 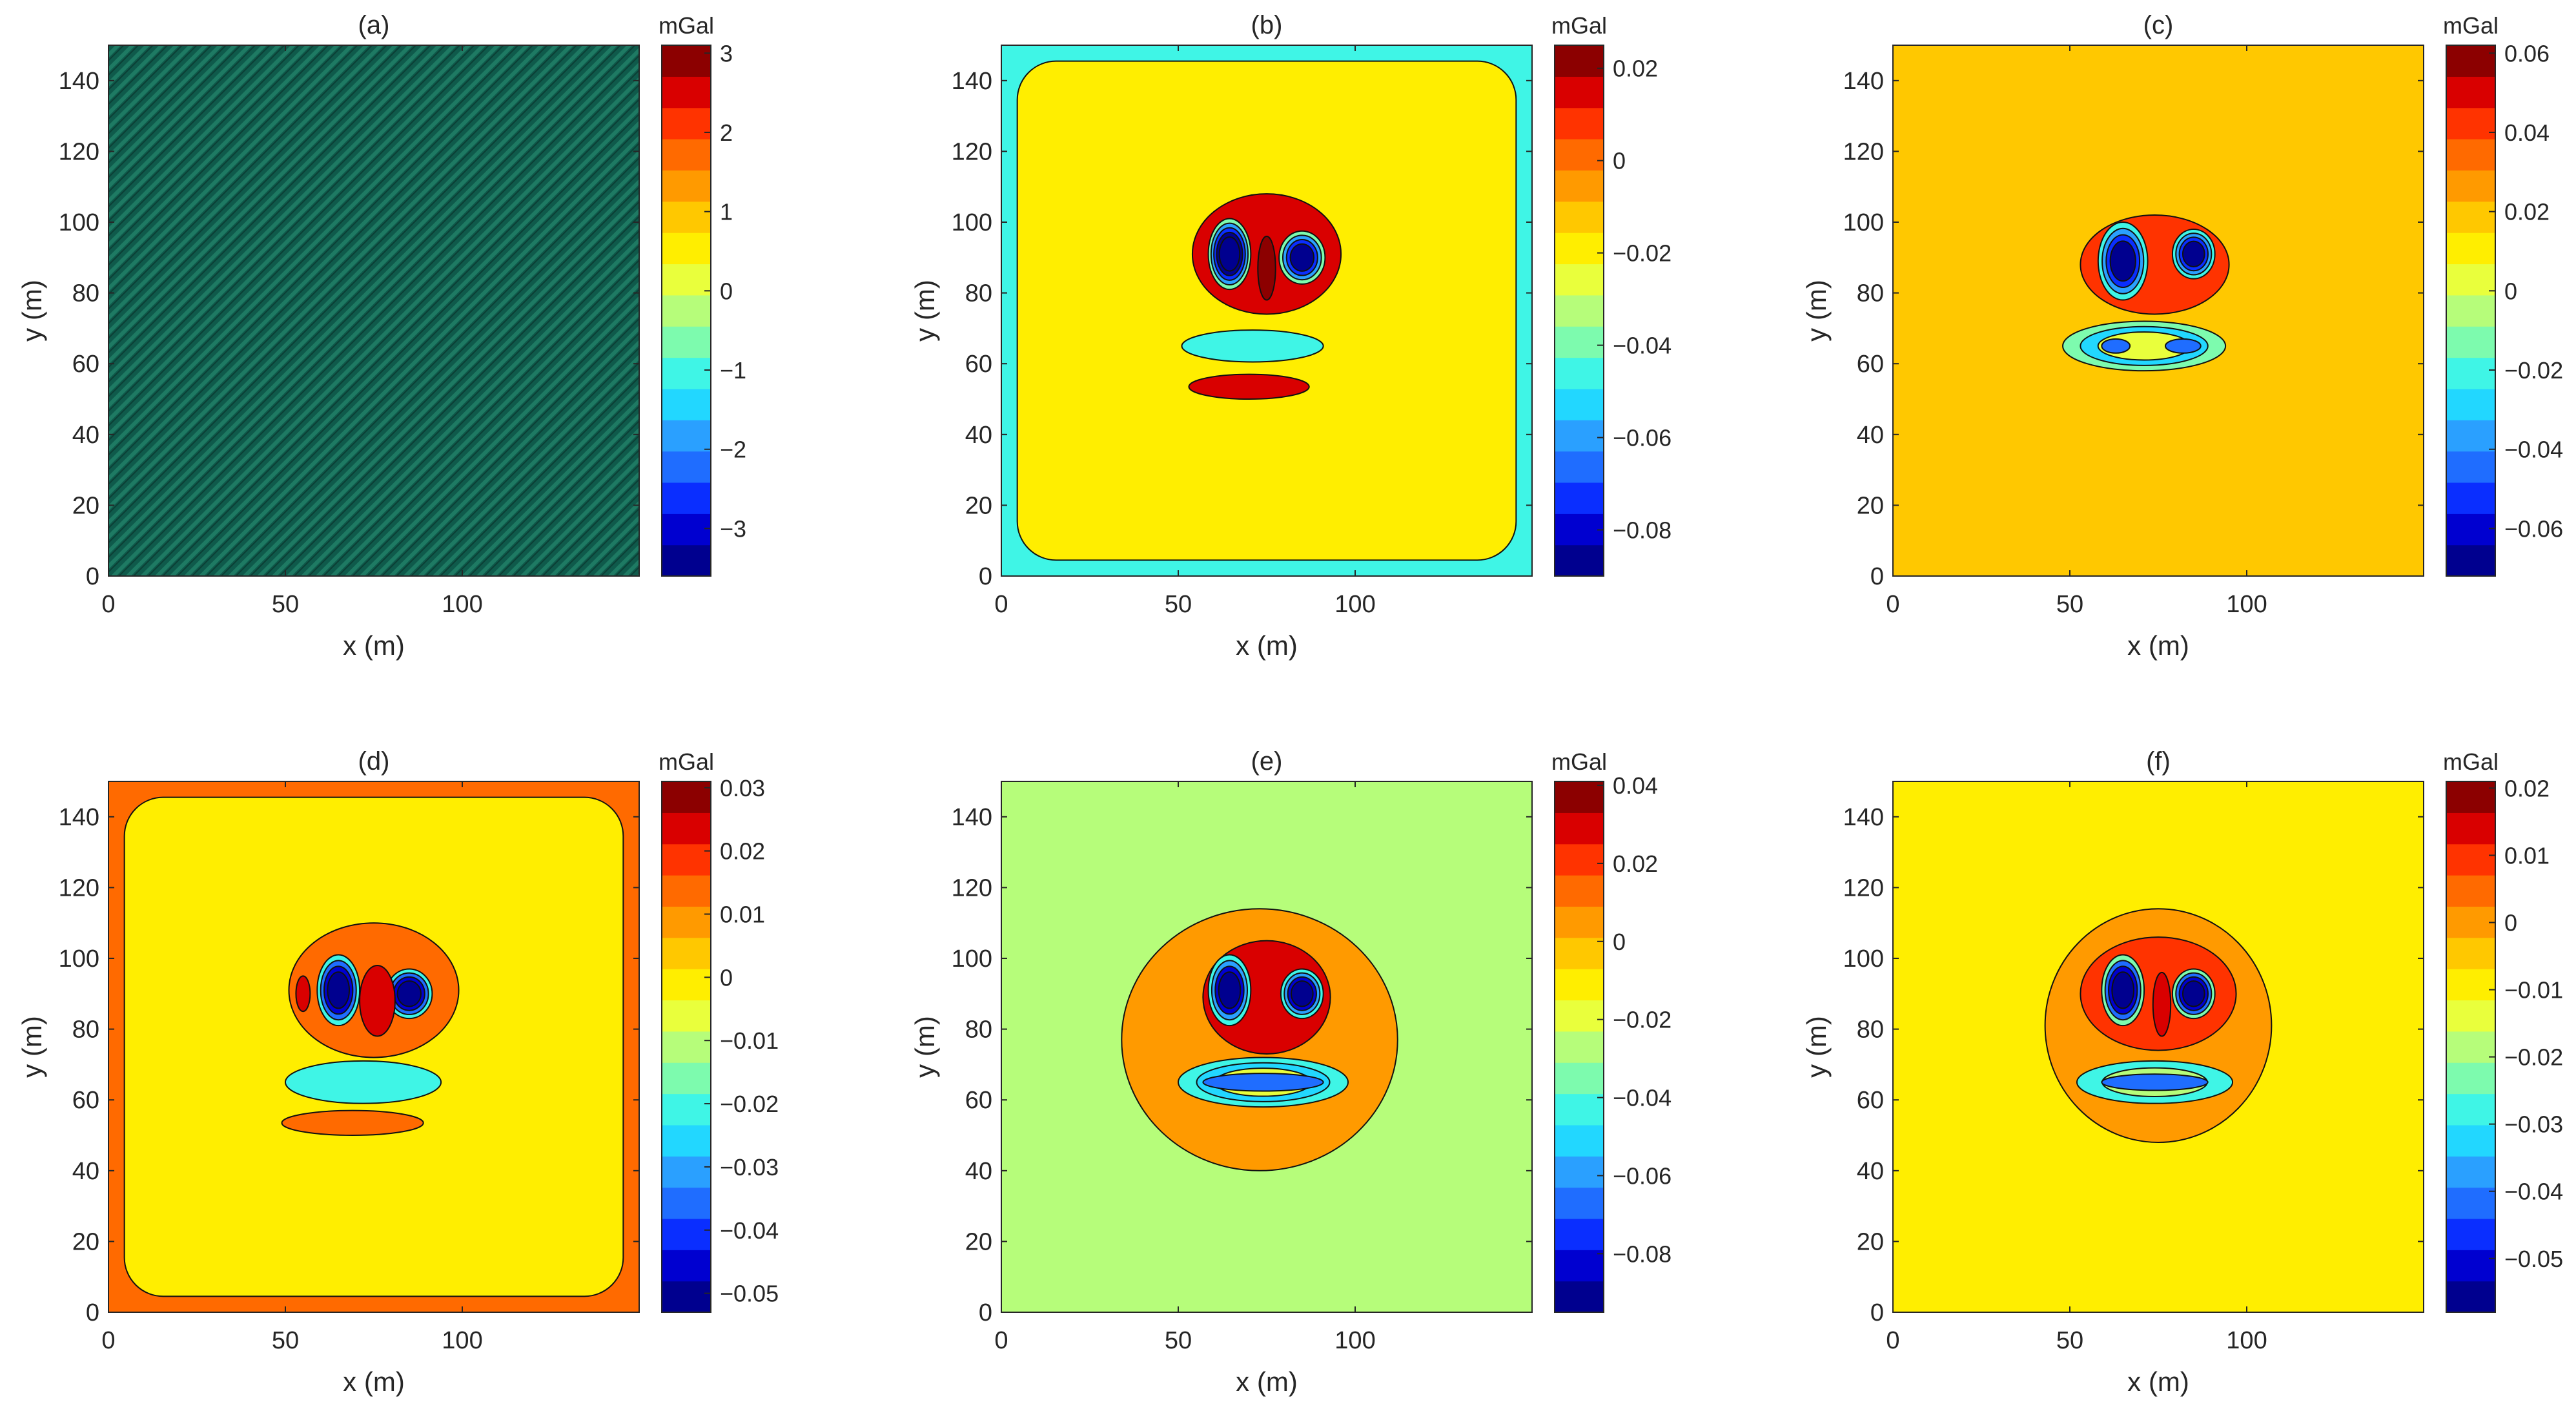 I want to click on colorbar-tick-label: −0.06, so click(x=1642, y=438).